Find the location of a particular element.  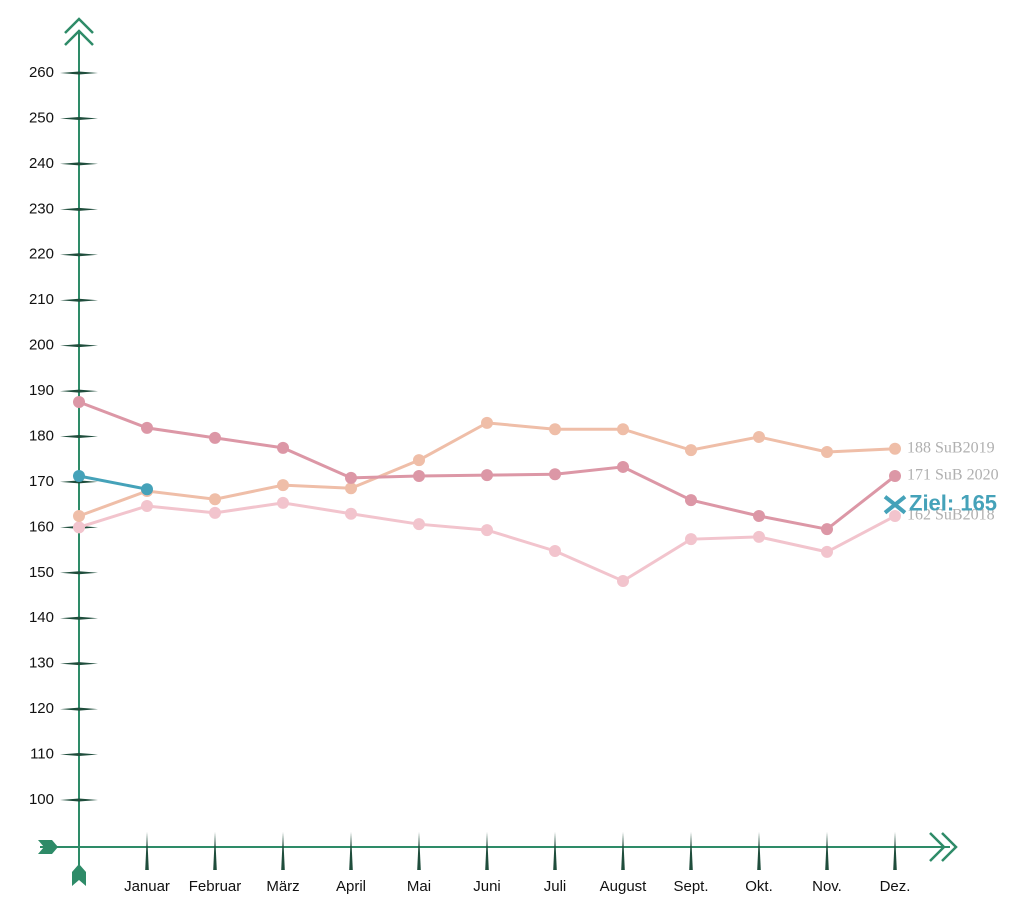

x-tick-label: Februar is located at coordinates (215, 886).